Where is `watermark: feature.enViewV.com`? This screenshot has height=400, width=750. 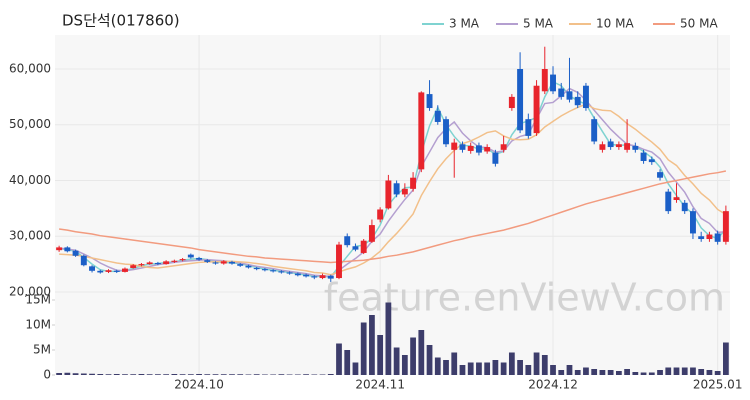 watermark: feature.enViewV.com is located at coordinates (524, 298).